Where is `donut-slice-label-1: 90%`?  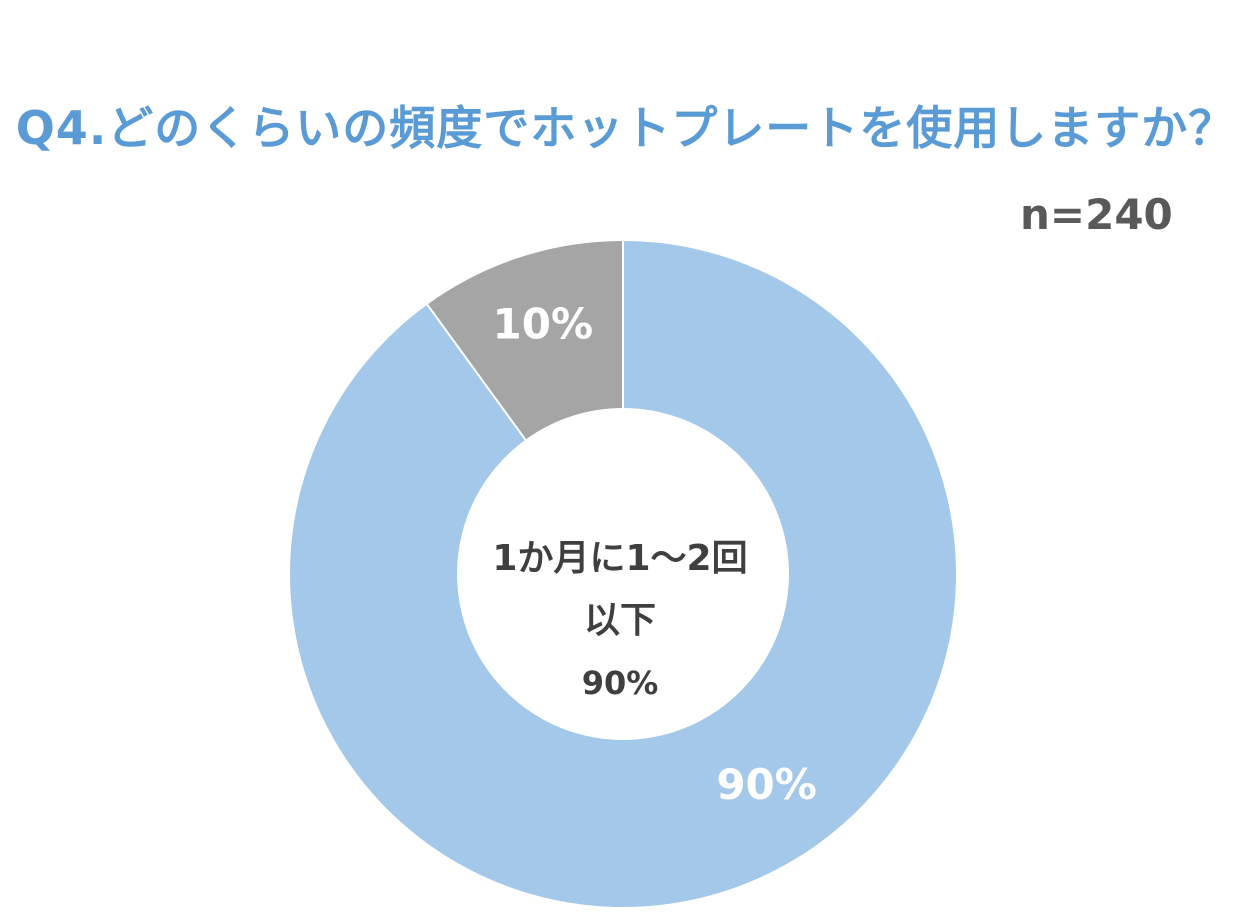
donut-slice-label-1: 90% is located at coordinates (766, 784).